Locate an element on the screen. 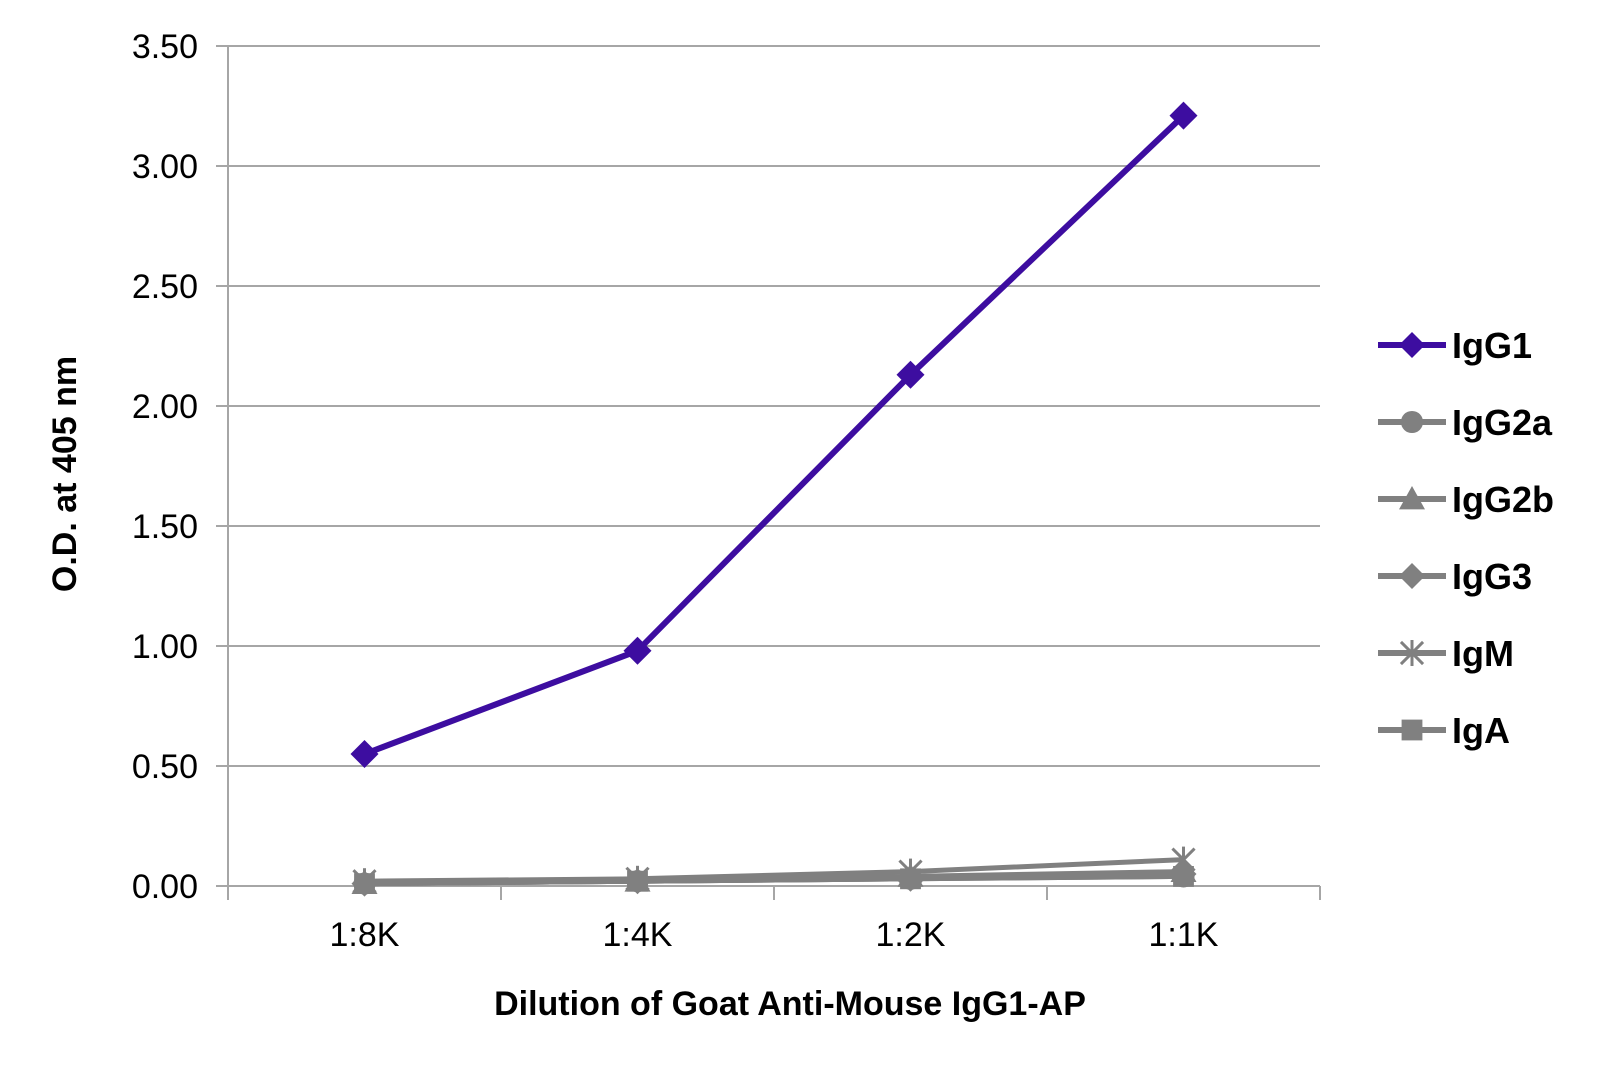 The image size is (1616, 1068). series-iga is located at coordinates (774, 880).